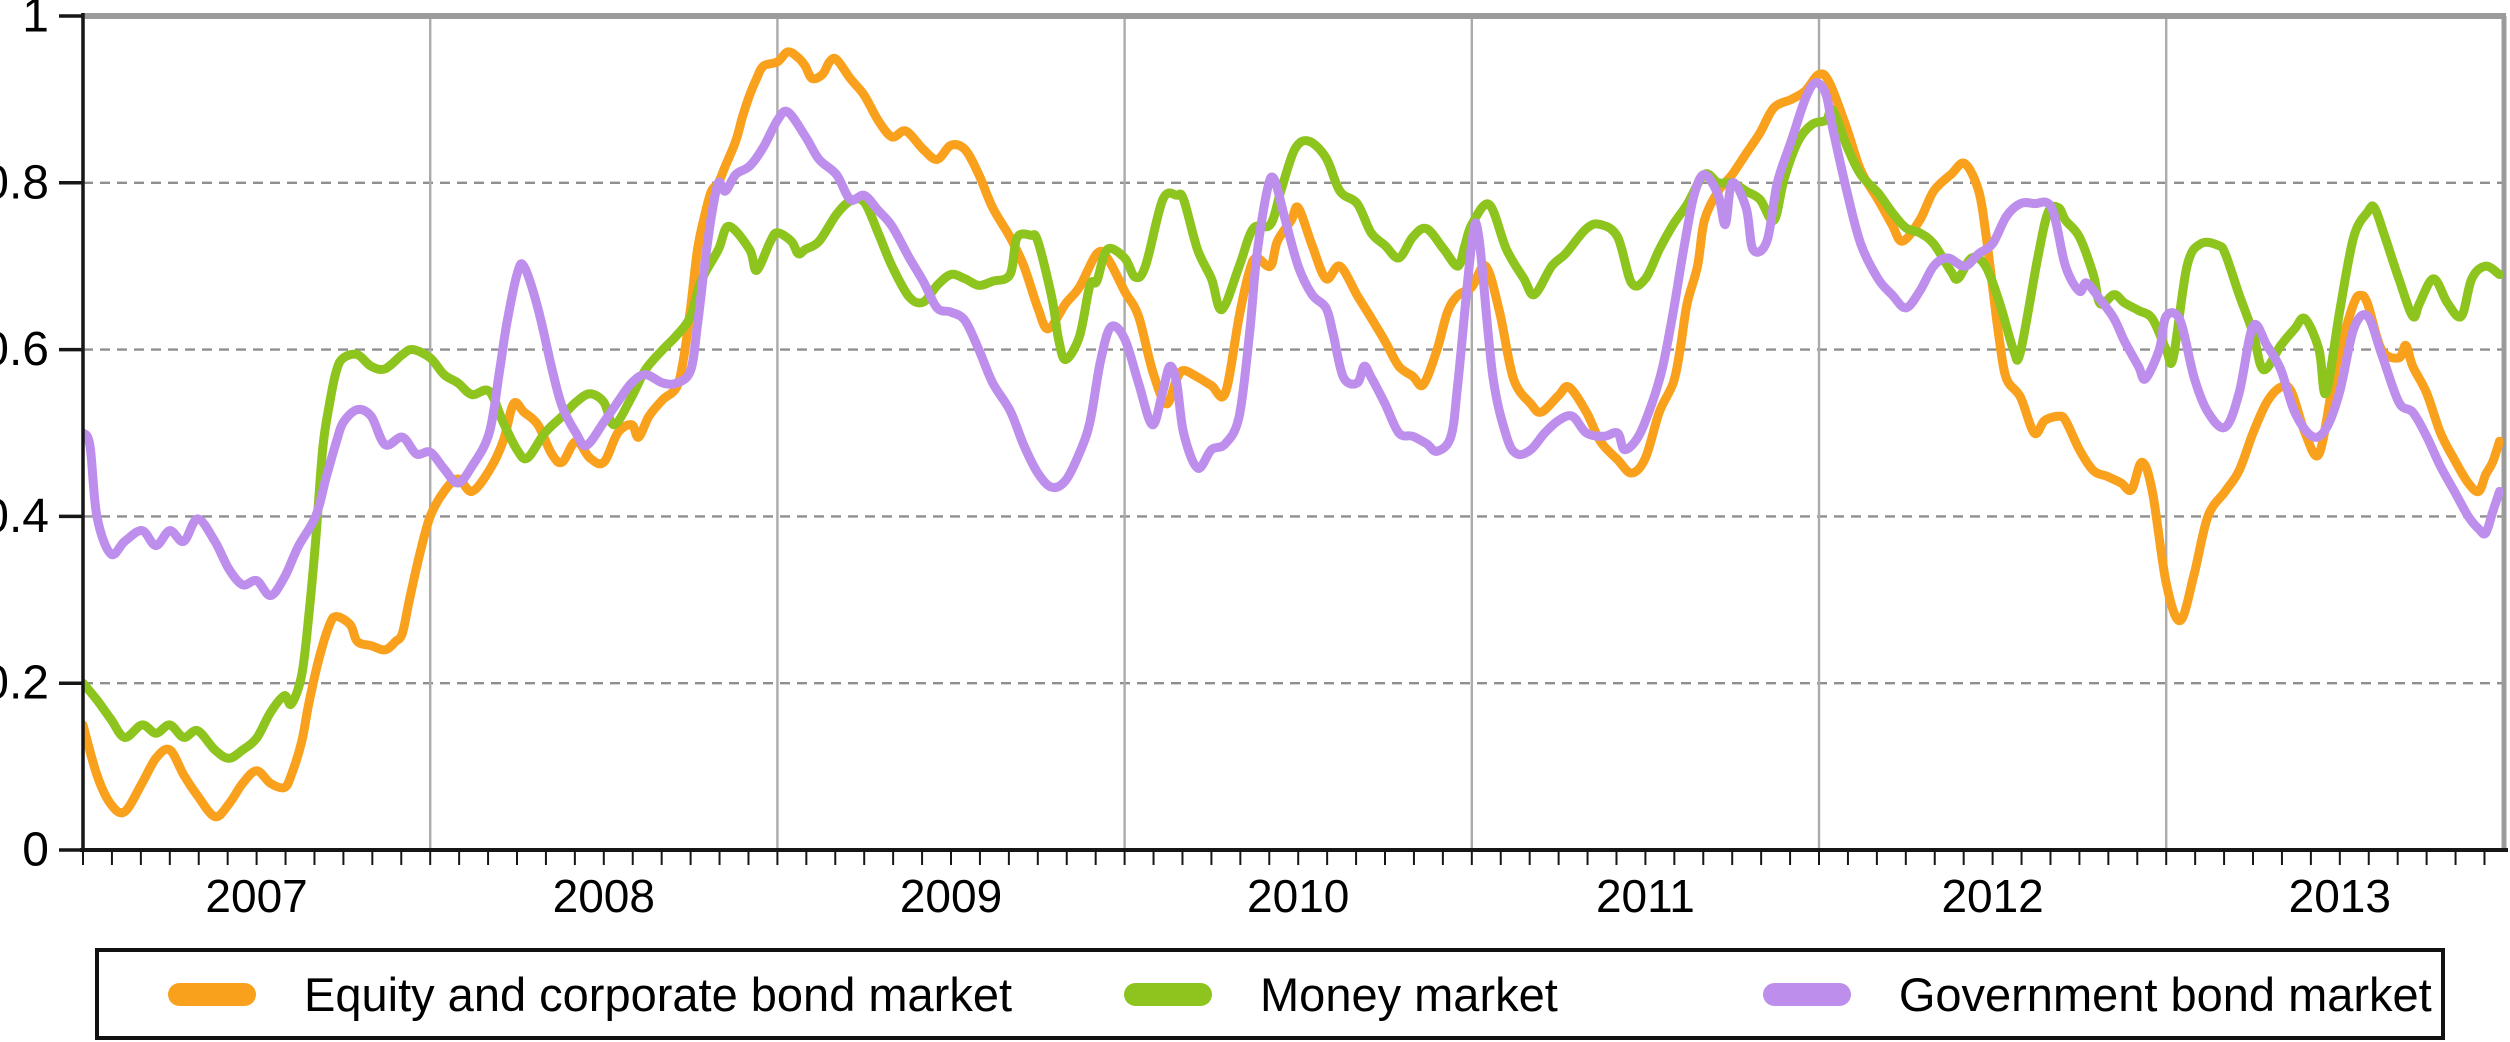 This screenshot has height=1042, width=2510. I want to click on legend-item-government-bond: Government bond market, so click(2097, 994).